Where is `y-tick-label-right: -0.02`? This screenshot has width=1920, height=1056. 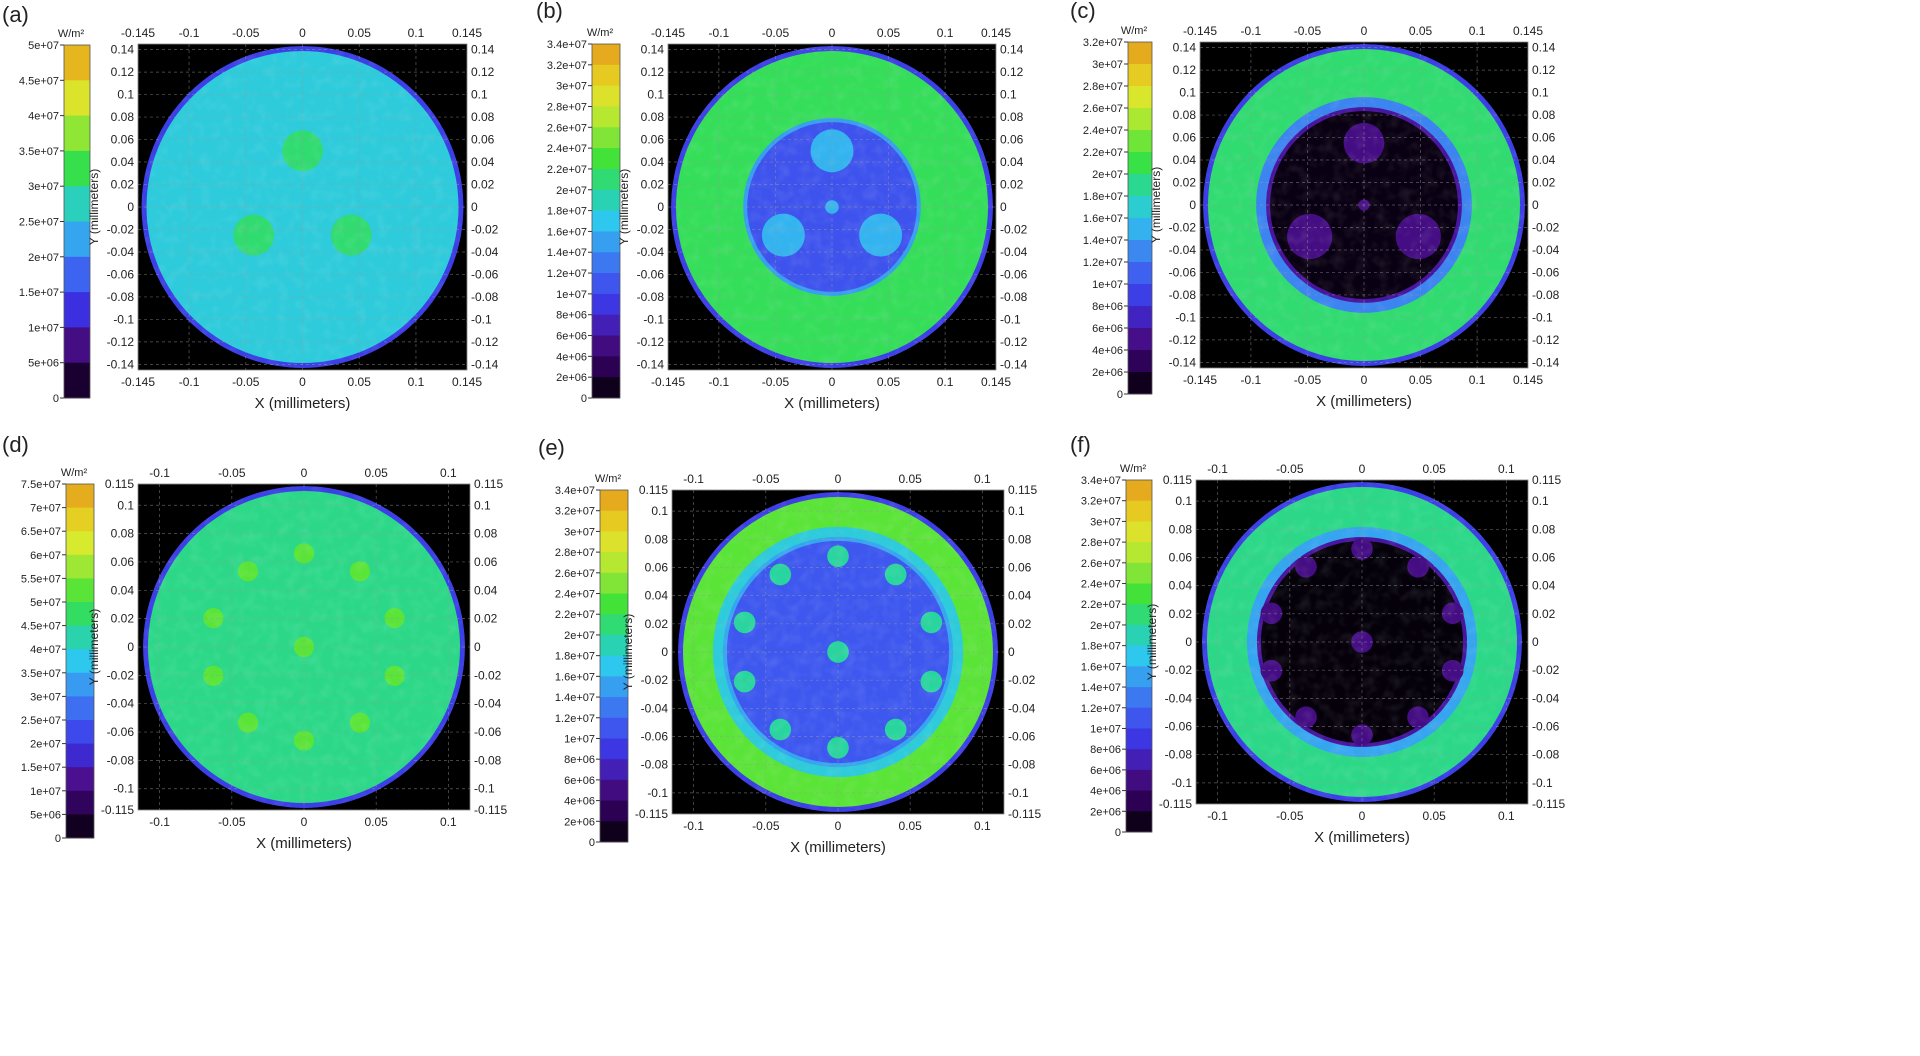 y-tick-label-right: -0.02 is located at coordinates (485, 229).